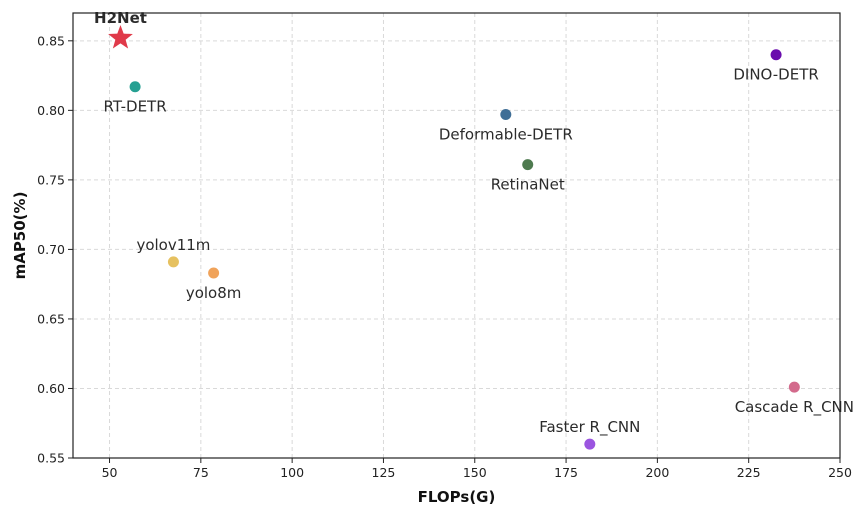 The width and height of the screenshot is (864, 518). What do you see at coordinates (173, 245) in the screenshot?
I see `label-yolov11m: yolov11m` at bounding box center [173, 245].